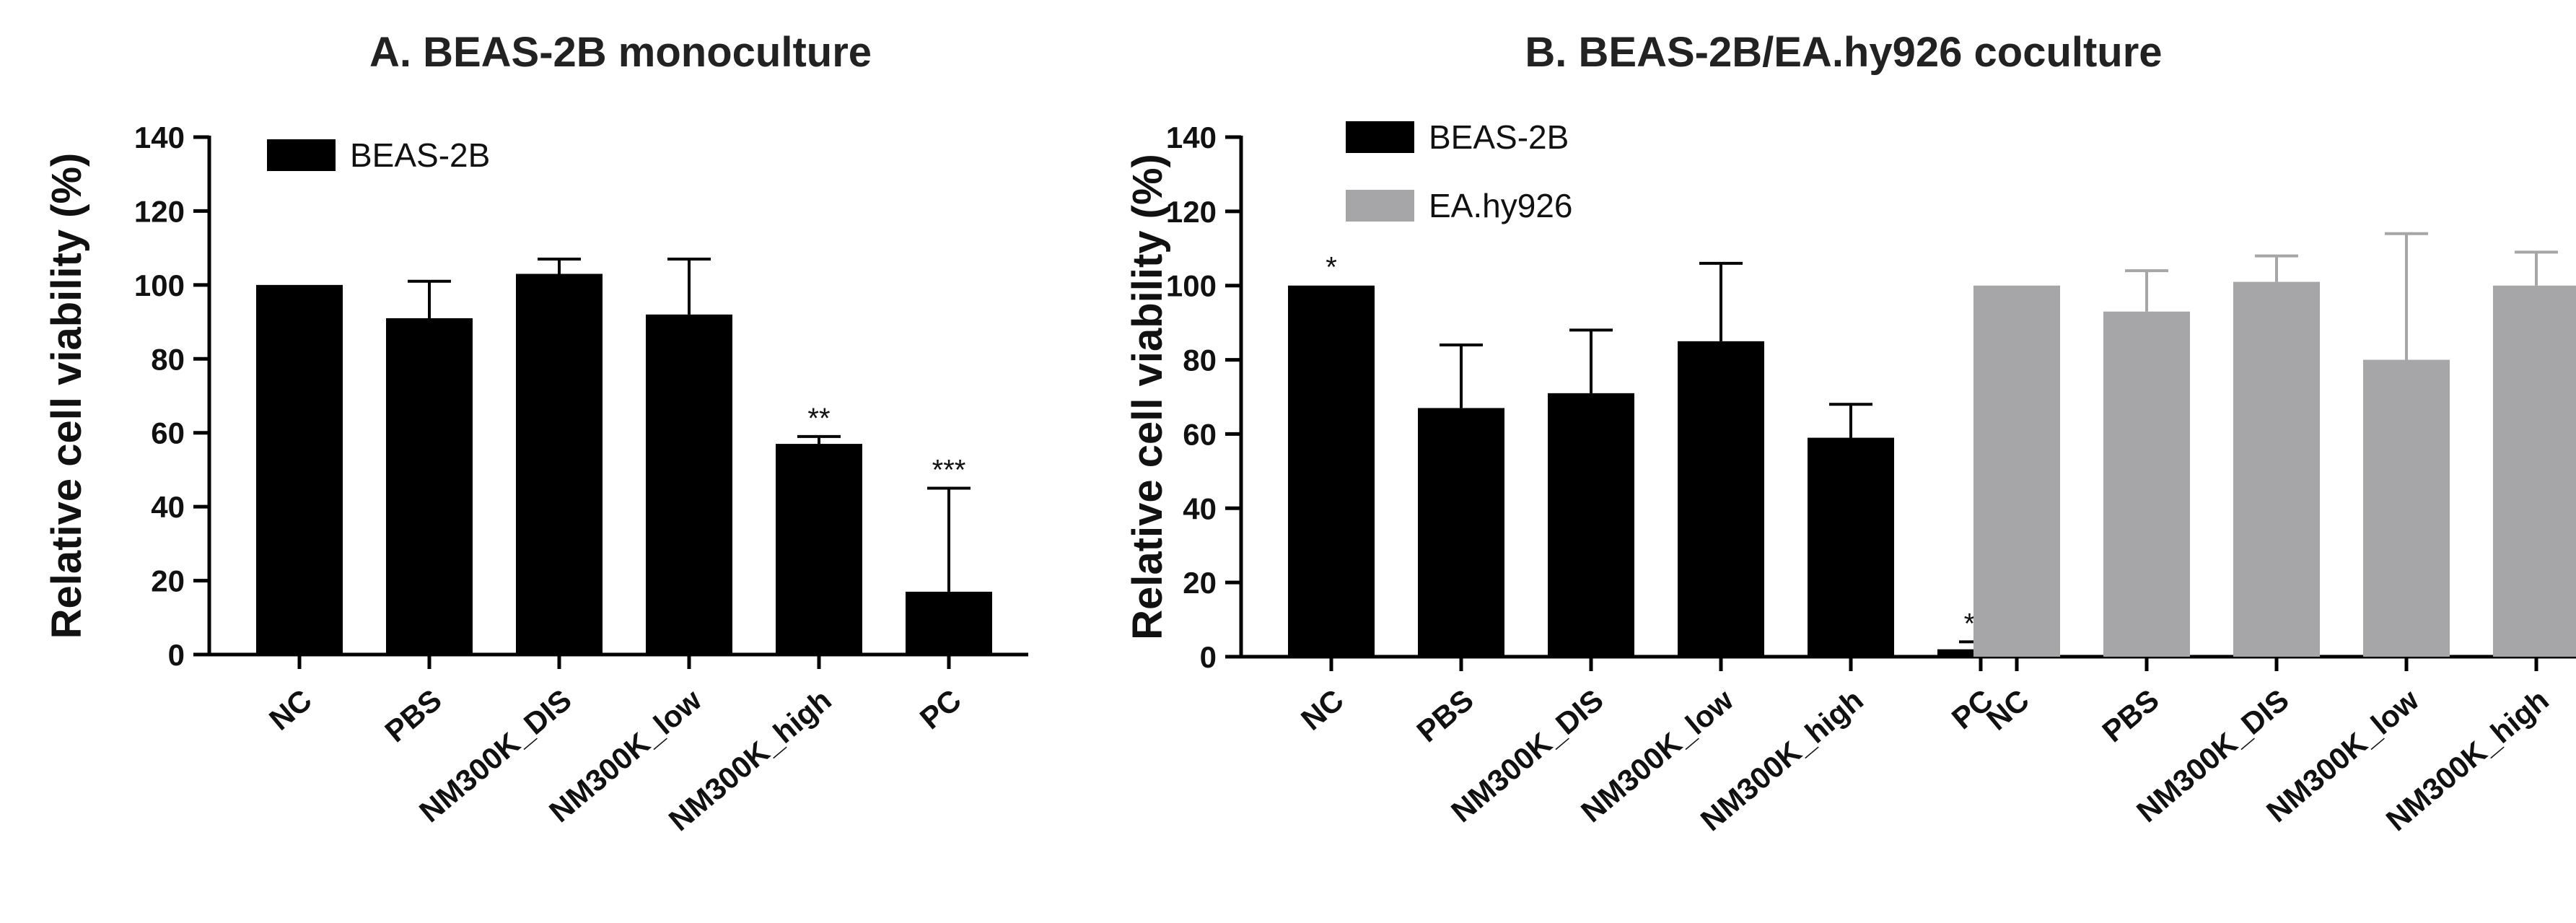 The height and width of the screenshot is (923, 2576). What do you see at coordinates (949, 470) in the screenshot?
I see `significance-marker: ***` at bounding box center [949, 470].